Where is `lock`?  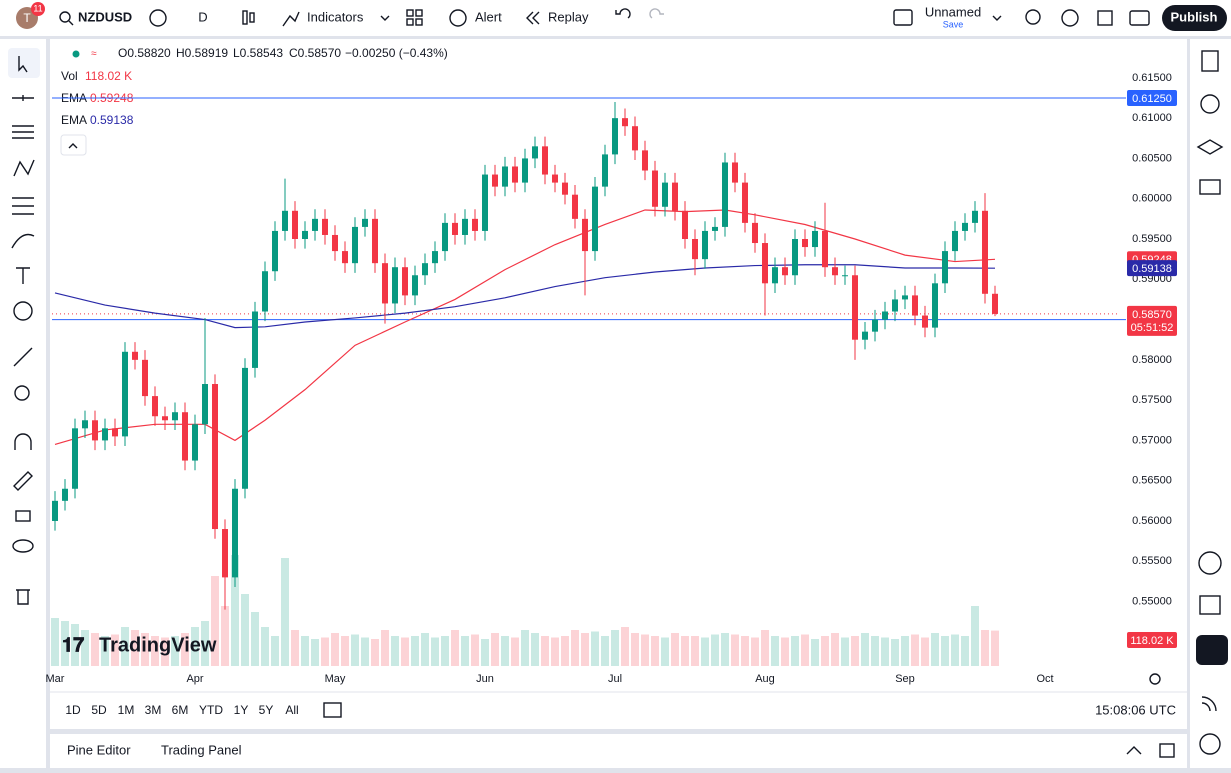 lock is located at coordinates (23, 516).